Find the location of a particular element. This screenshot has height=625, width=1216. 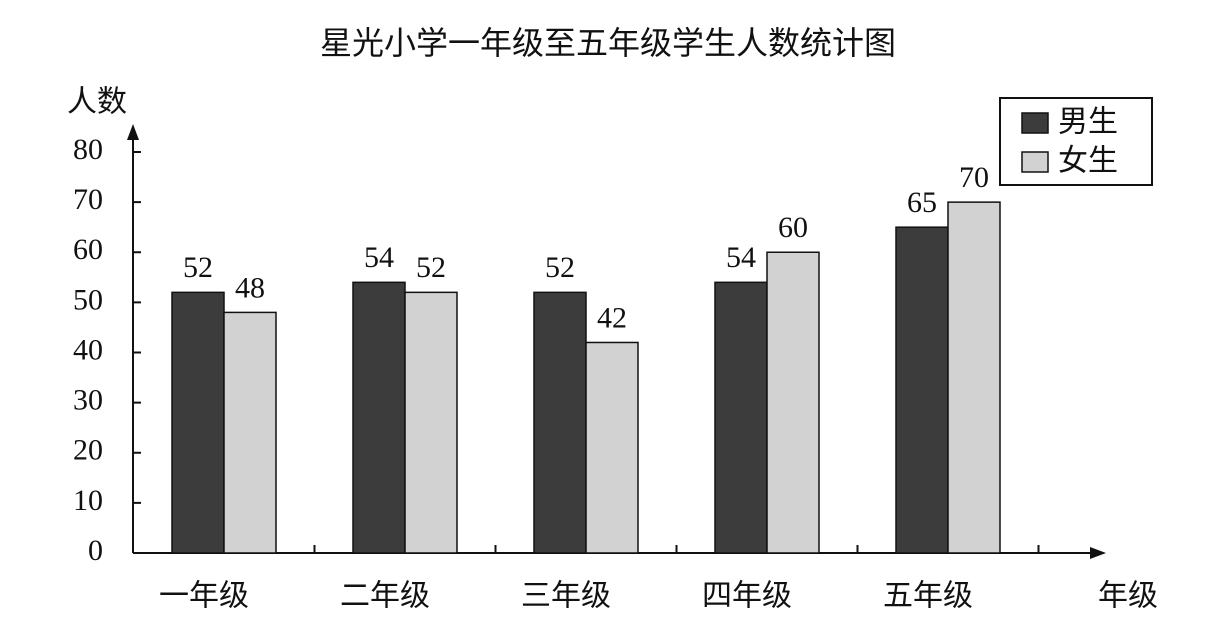

data-label: 48 is located at coordinates (250, 287).